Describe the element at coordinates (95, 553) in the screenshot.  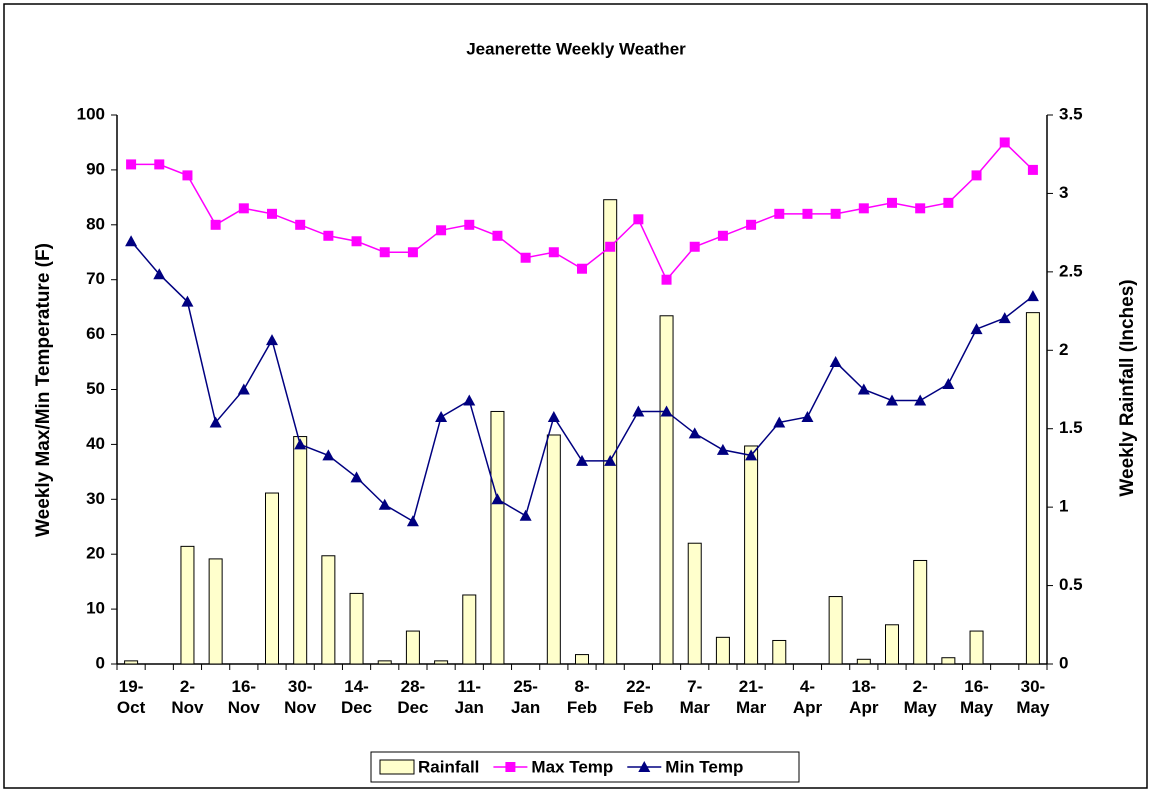
I see `y-tick-label: 20` at that location.